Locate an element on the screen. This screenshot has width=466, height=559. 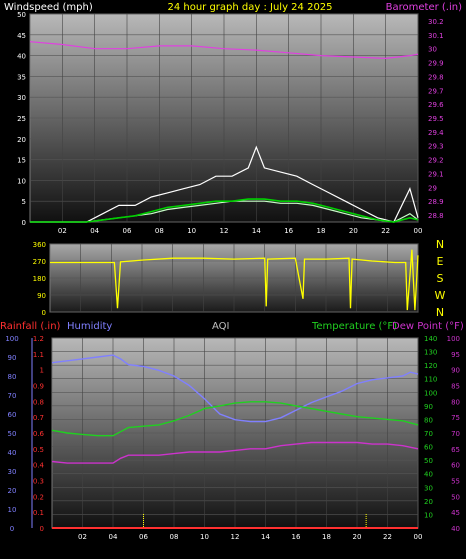
temperature-ticks: 10 20 30 40 50 60 70 80 90 100 110 120 130 140 is located at coordinates (430, 427).